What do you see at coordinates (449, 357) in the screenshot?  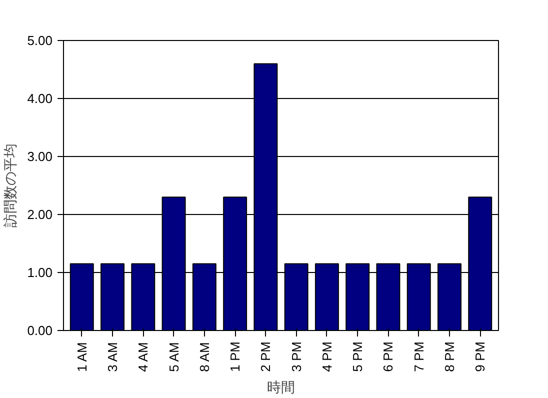 I see `x-tick-label: 8 PM` at bounding box center [449, 357].